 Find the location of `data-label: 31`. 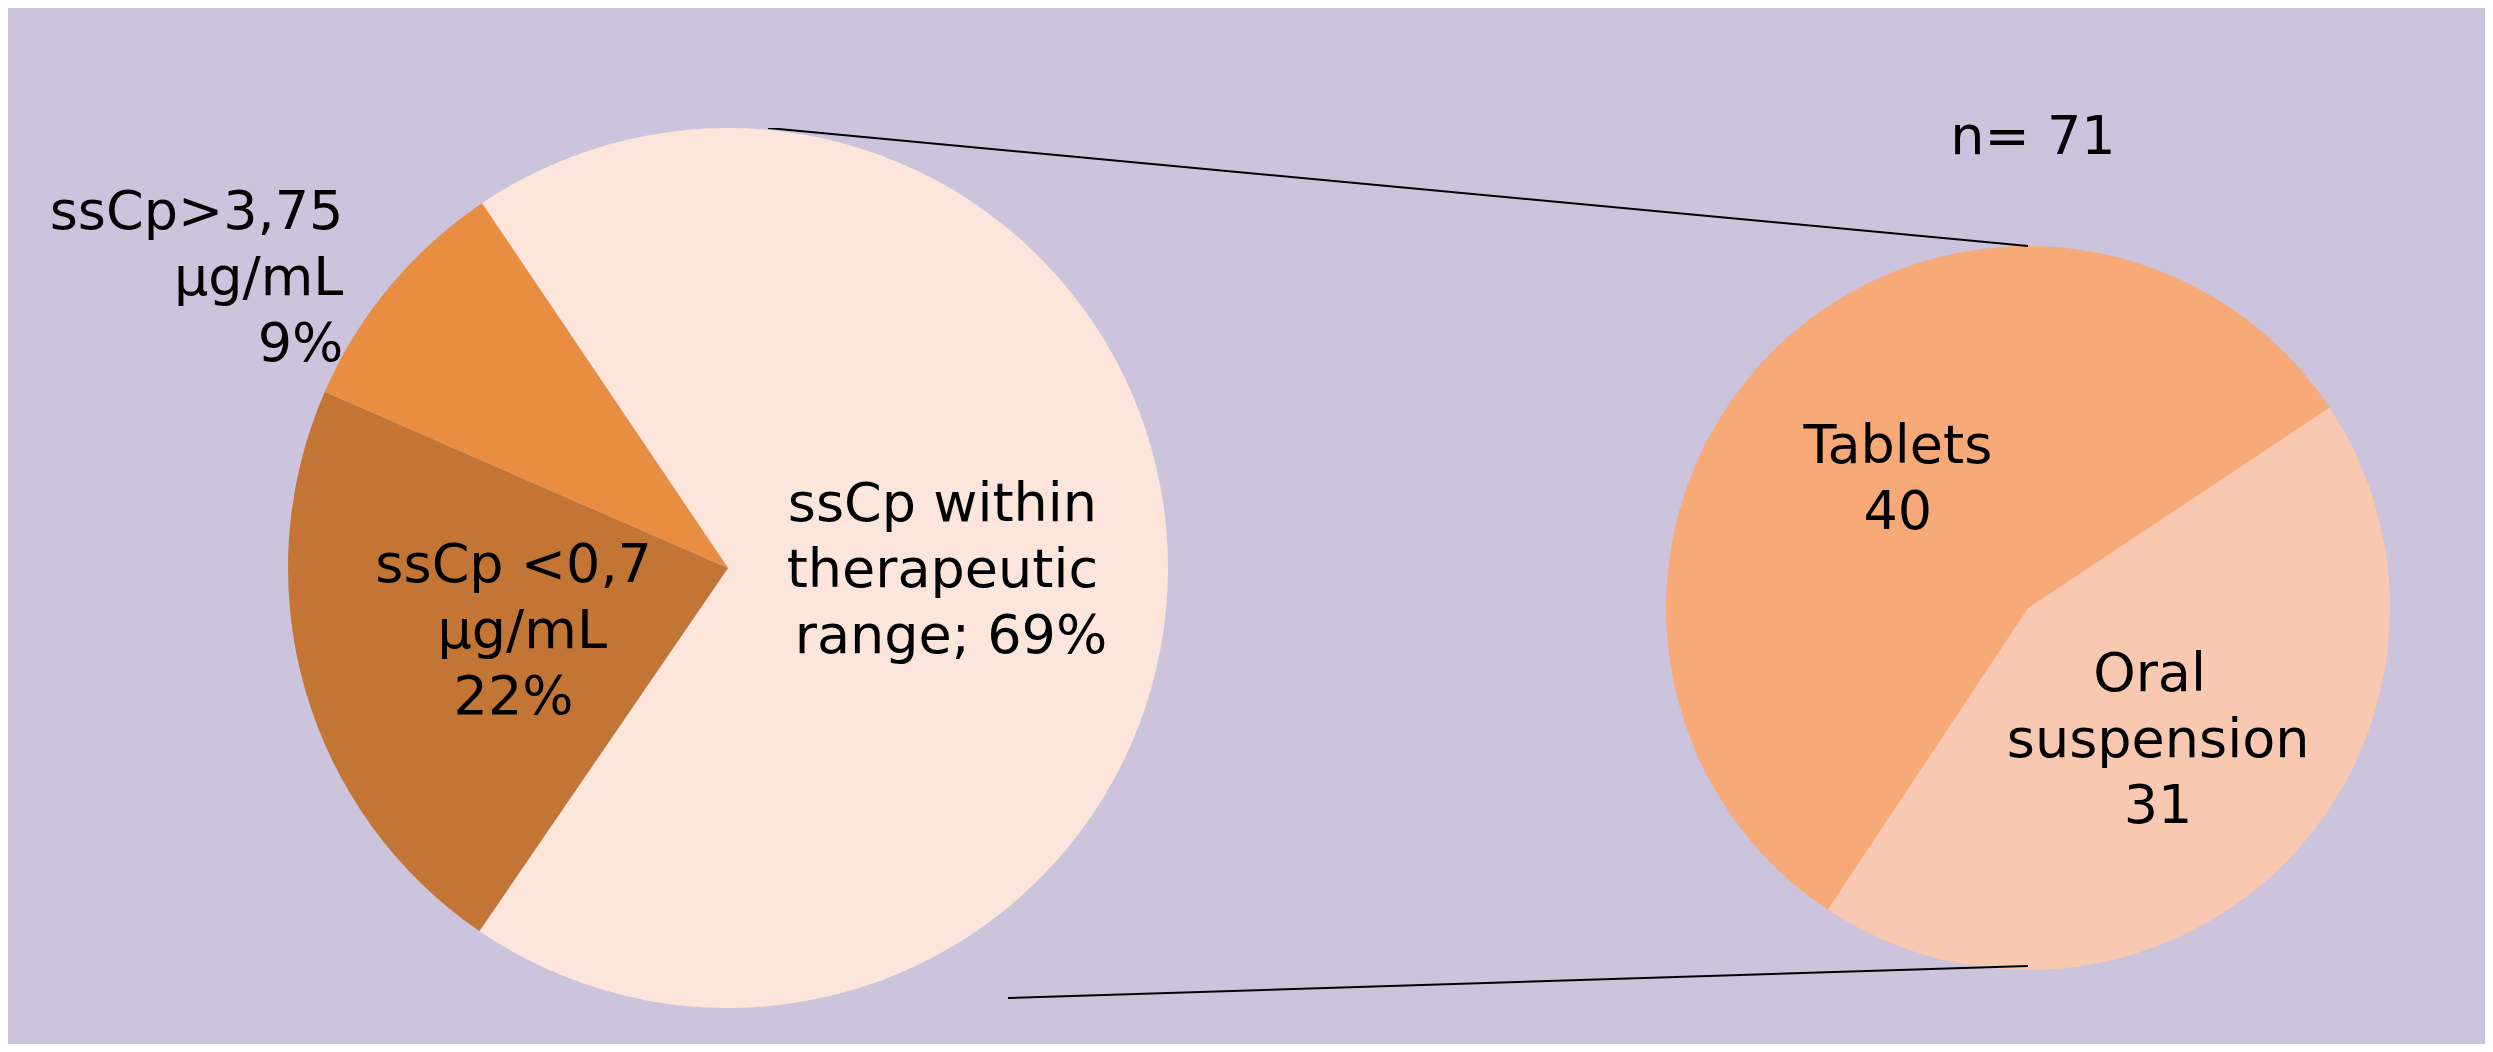

data-label: 31 is located at coordinates (2158, 804).